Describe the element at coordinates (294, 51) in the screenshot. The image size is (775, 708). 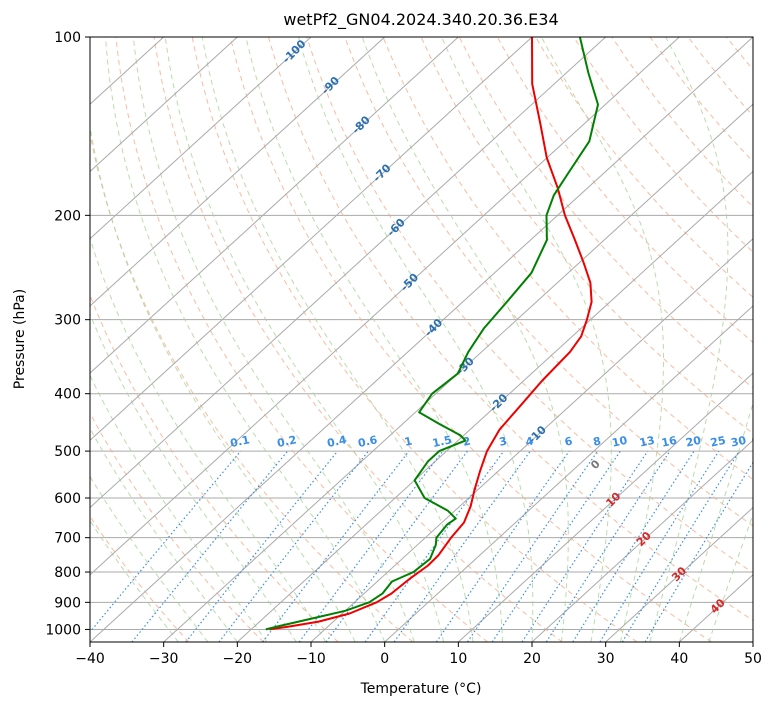
I see `isotherm-label: -100` at that location.